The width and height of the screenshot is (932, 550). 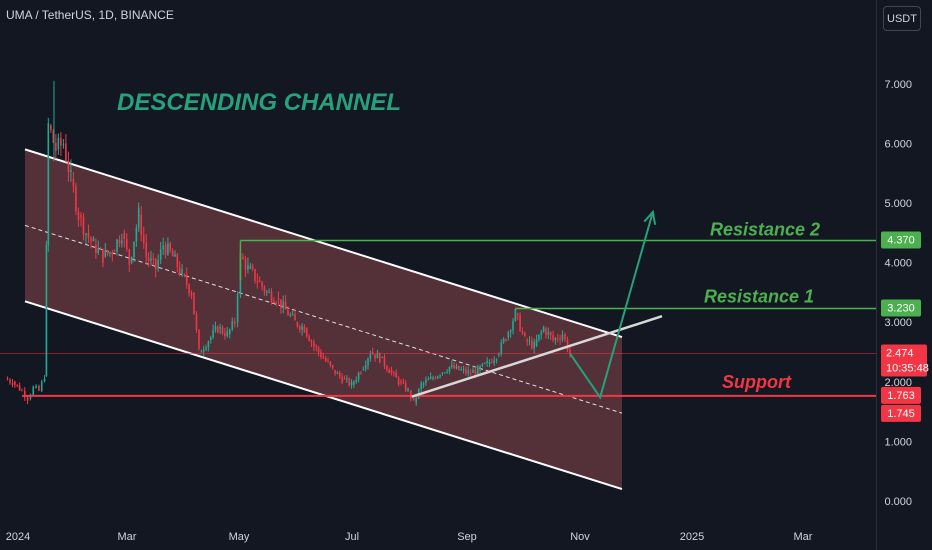 What do you see at coordinates (650, 217) in the screenshot?
I see `projection-arrow-head` at bounding box center [650, 217].